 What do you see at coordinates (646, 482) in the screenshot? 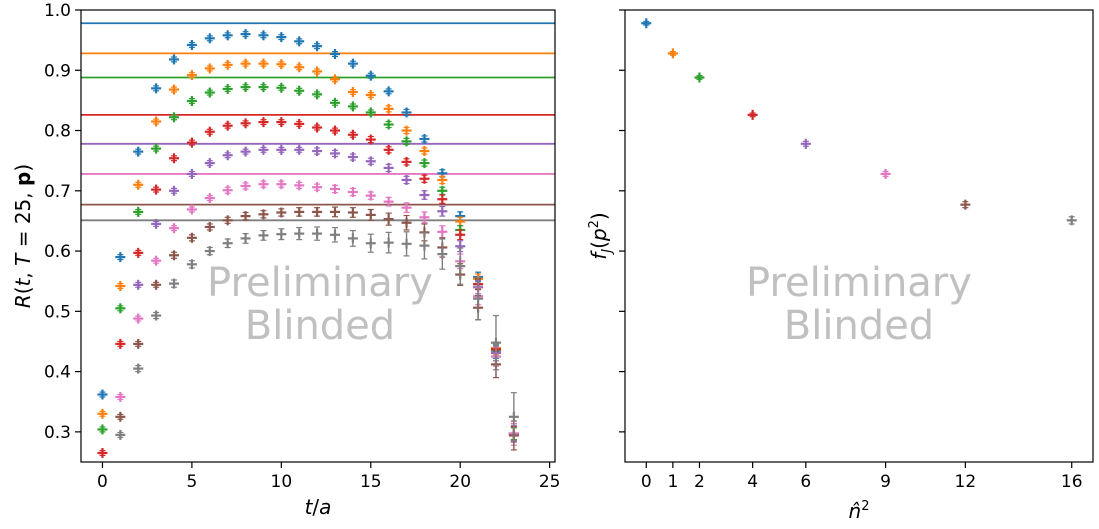
I see `right-x-tick-label: 0` at bounding box center [646, 482].